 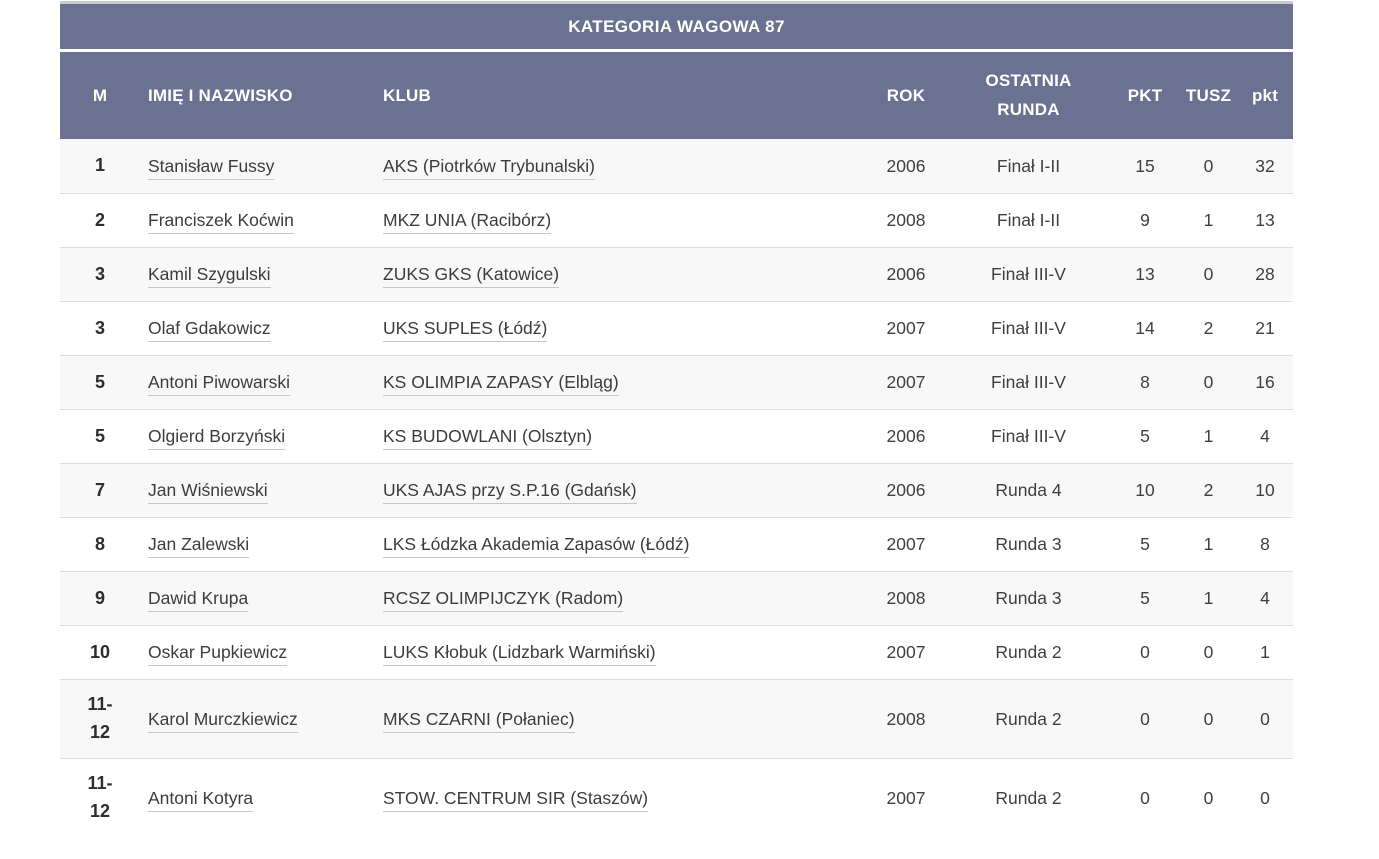 What do you see at coordinates (501, 384) in the screenshot?
I see `club-link: KS OLIMPIA ZAPASY (Elbląg)` at bounding box center [501, 384].